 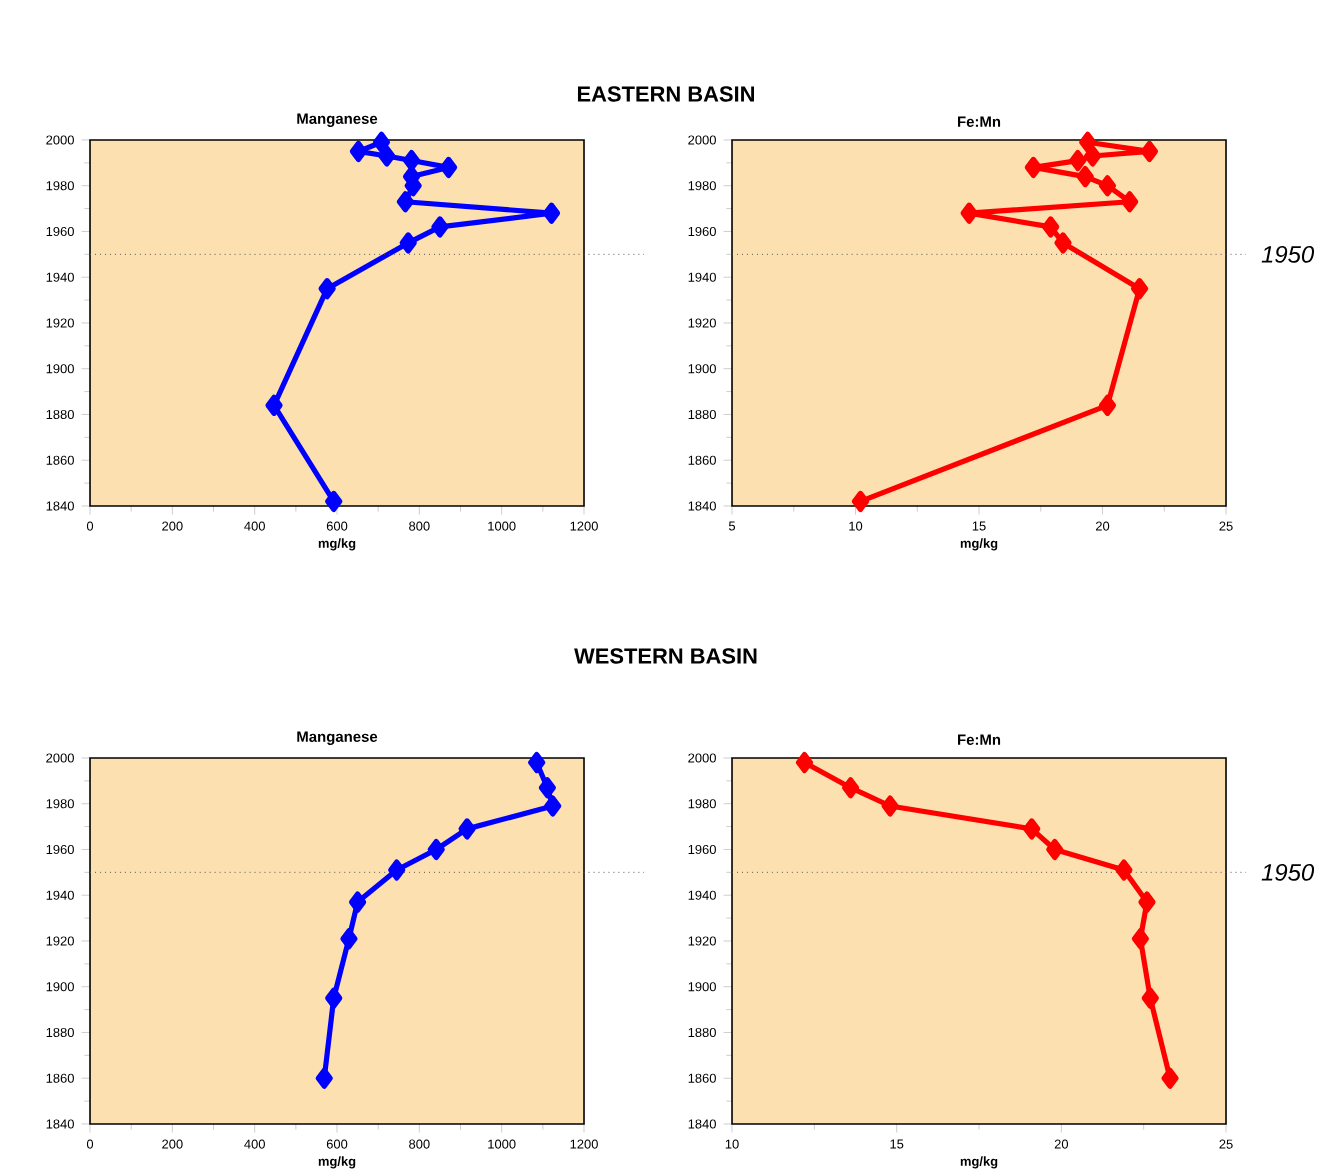 What do you see at coordinates (665, 94) in the screenshot?
I see `text: EASTERN BASIN` at bounding box center [665, 94].